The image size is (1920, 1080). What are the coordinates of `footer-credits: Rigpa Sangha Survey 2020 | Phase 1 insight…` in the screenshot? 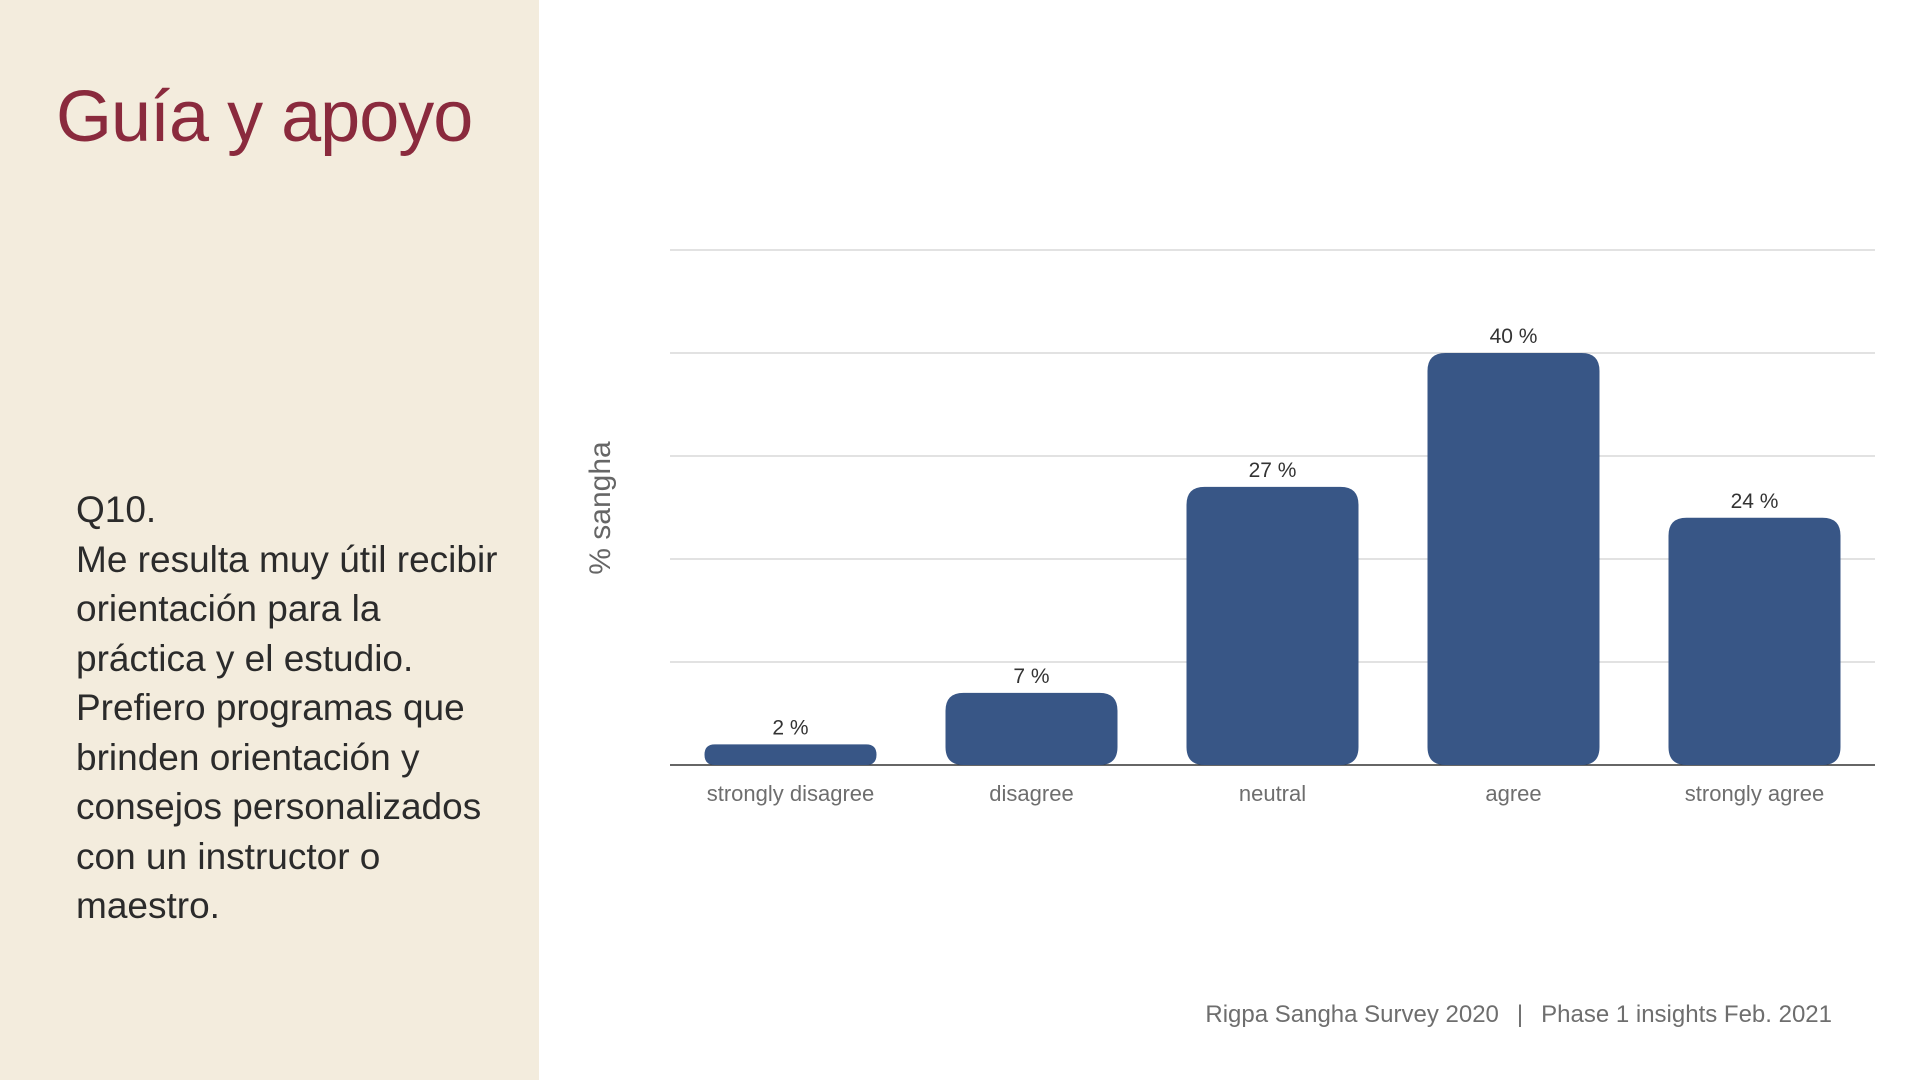 It's located at (1518, 1015).